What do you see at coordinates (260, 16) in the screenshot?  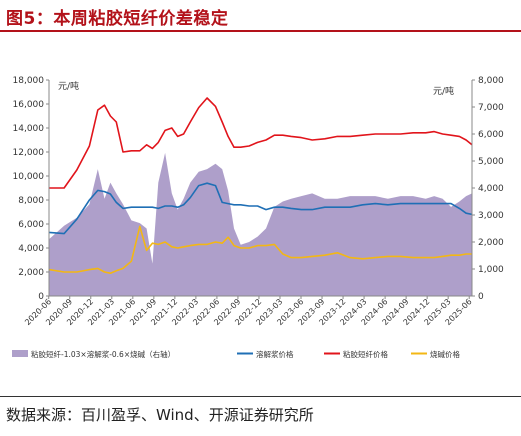 I see `figure-header: 图5：本周粘胶短纤价差稳定` at bounding box center [260, 16].